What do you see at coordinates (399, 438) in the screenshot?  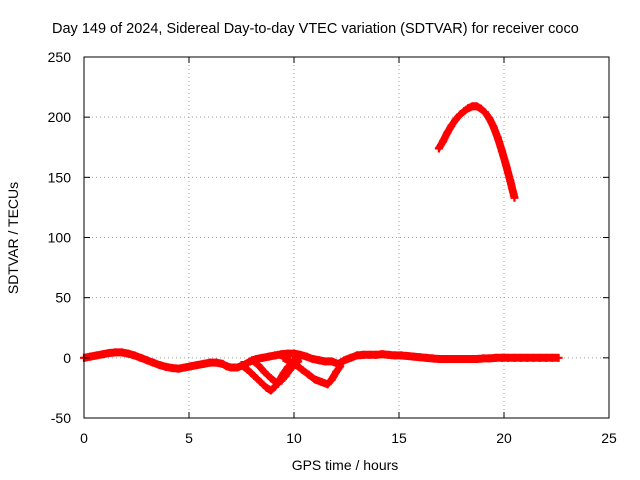 I see `x-tick-label: 15` at bounding box center [399, 438].